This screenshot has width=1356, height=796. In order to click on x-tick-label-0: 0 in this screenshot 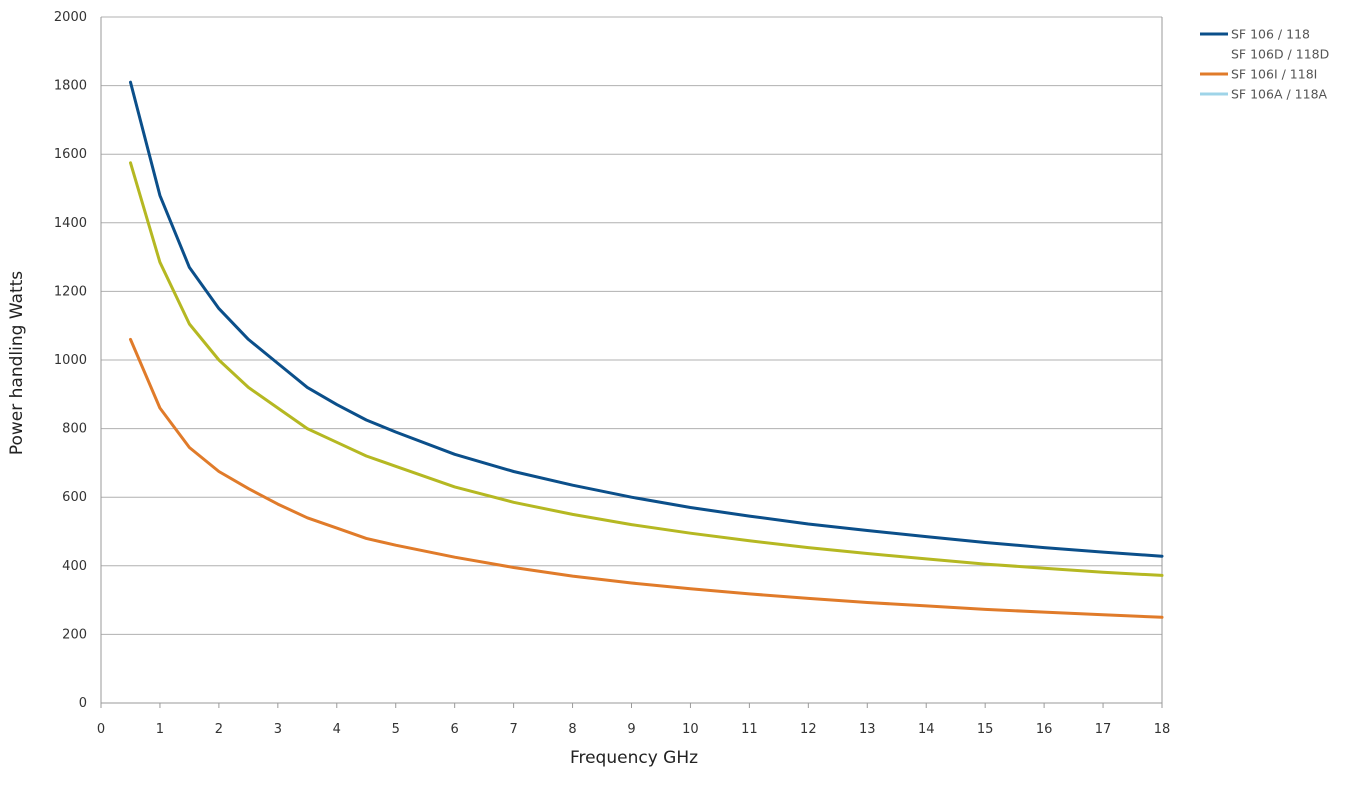, I will do `click(101, 729)`.